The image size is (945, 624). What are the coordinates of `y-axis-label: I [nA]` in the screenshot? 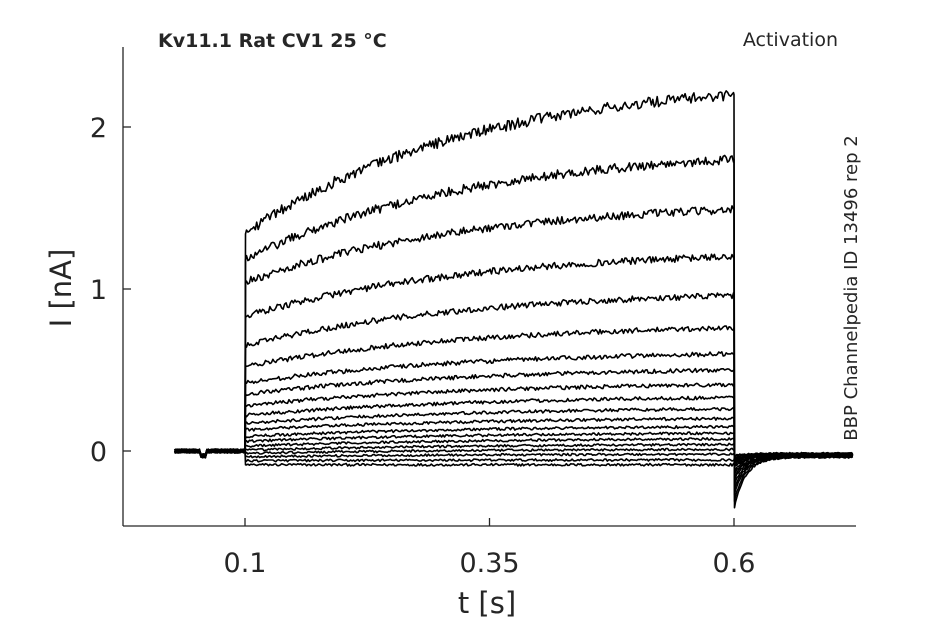 It's located at (61, 288).